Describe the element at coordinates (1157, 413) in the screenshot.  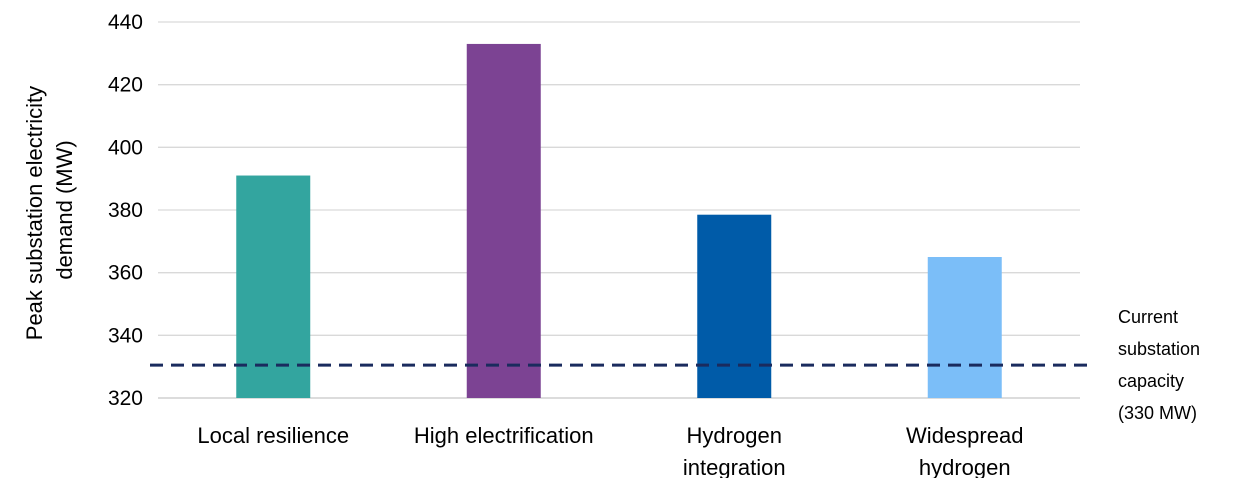
I see `capacity-label-line-4: (330 MW)` at that location.